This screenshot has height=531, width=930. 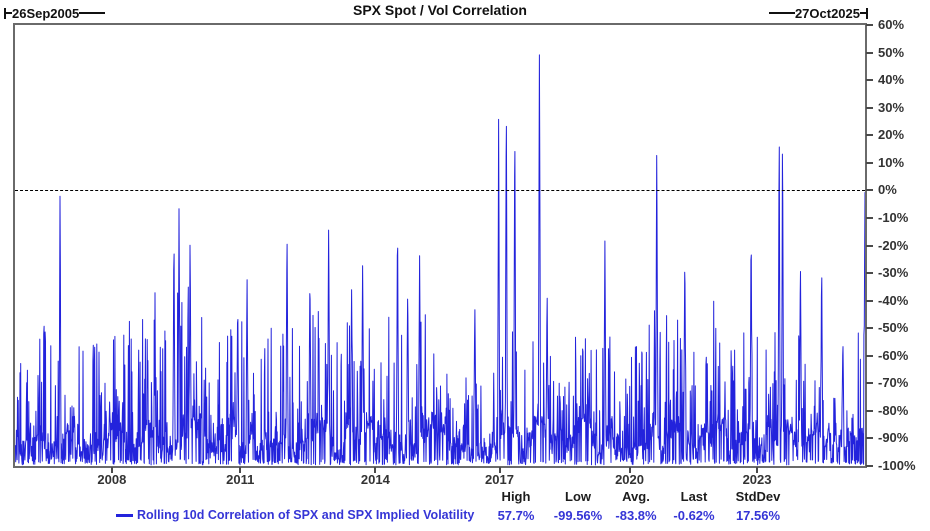 What do you see at coordinates (891, 162) in the screenshot?
I see `y-axis-label: 10%` at bounding box center [891, 162].